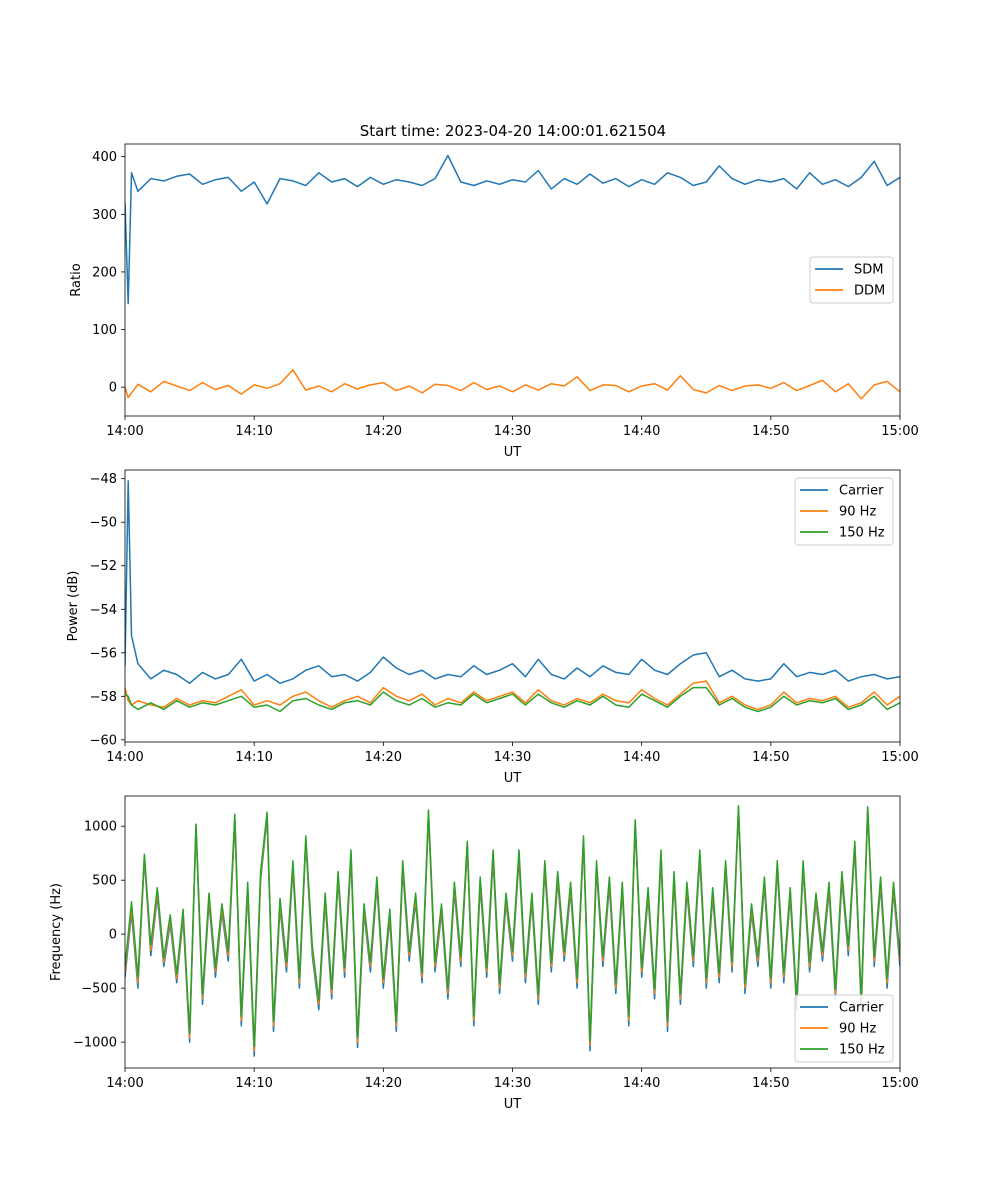 This screenshot has height=1200, width=1000. I want to click on y-axis-label: Ratio, so click(76, 279).